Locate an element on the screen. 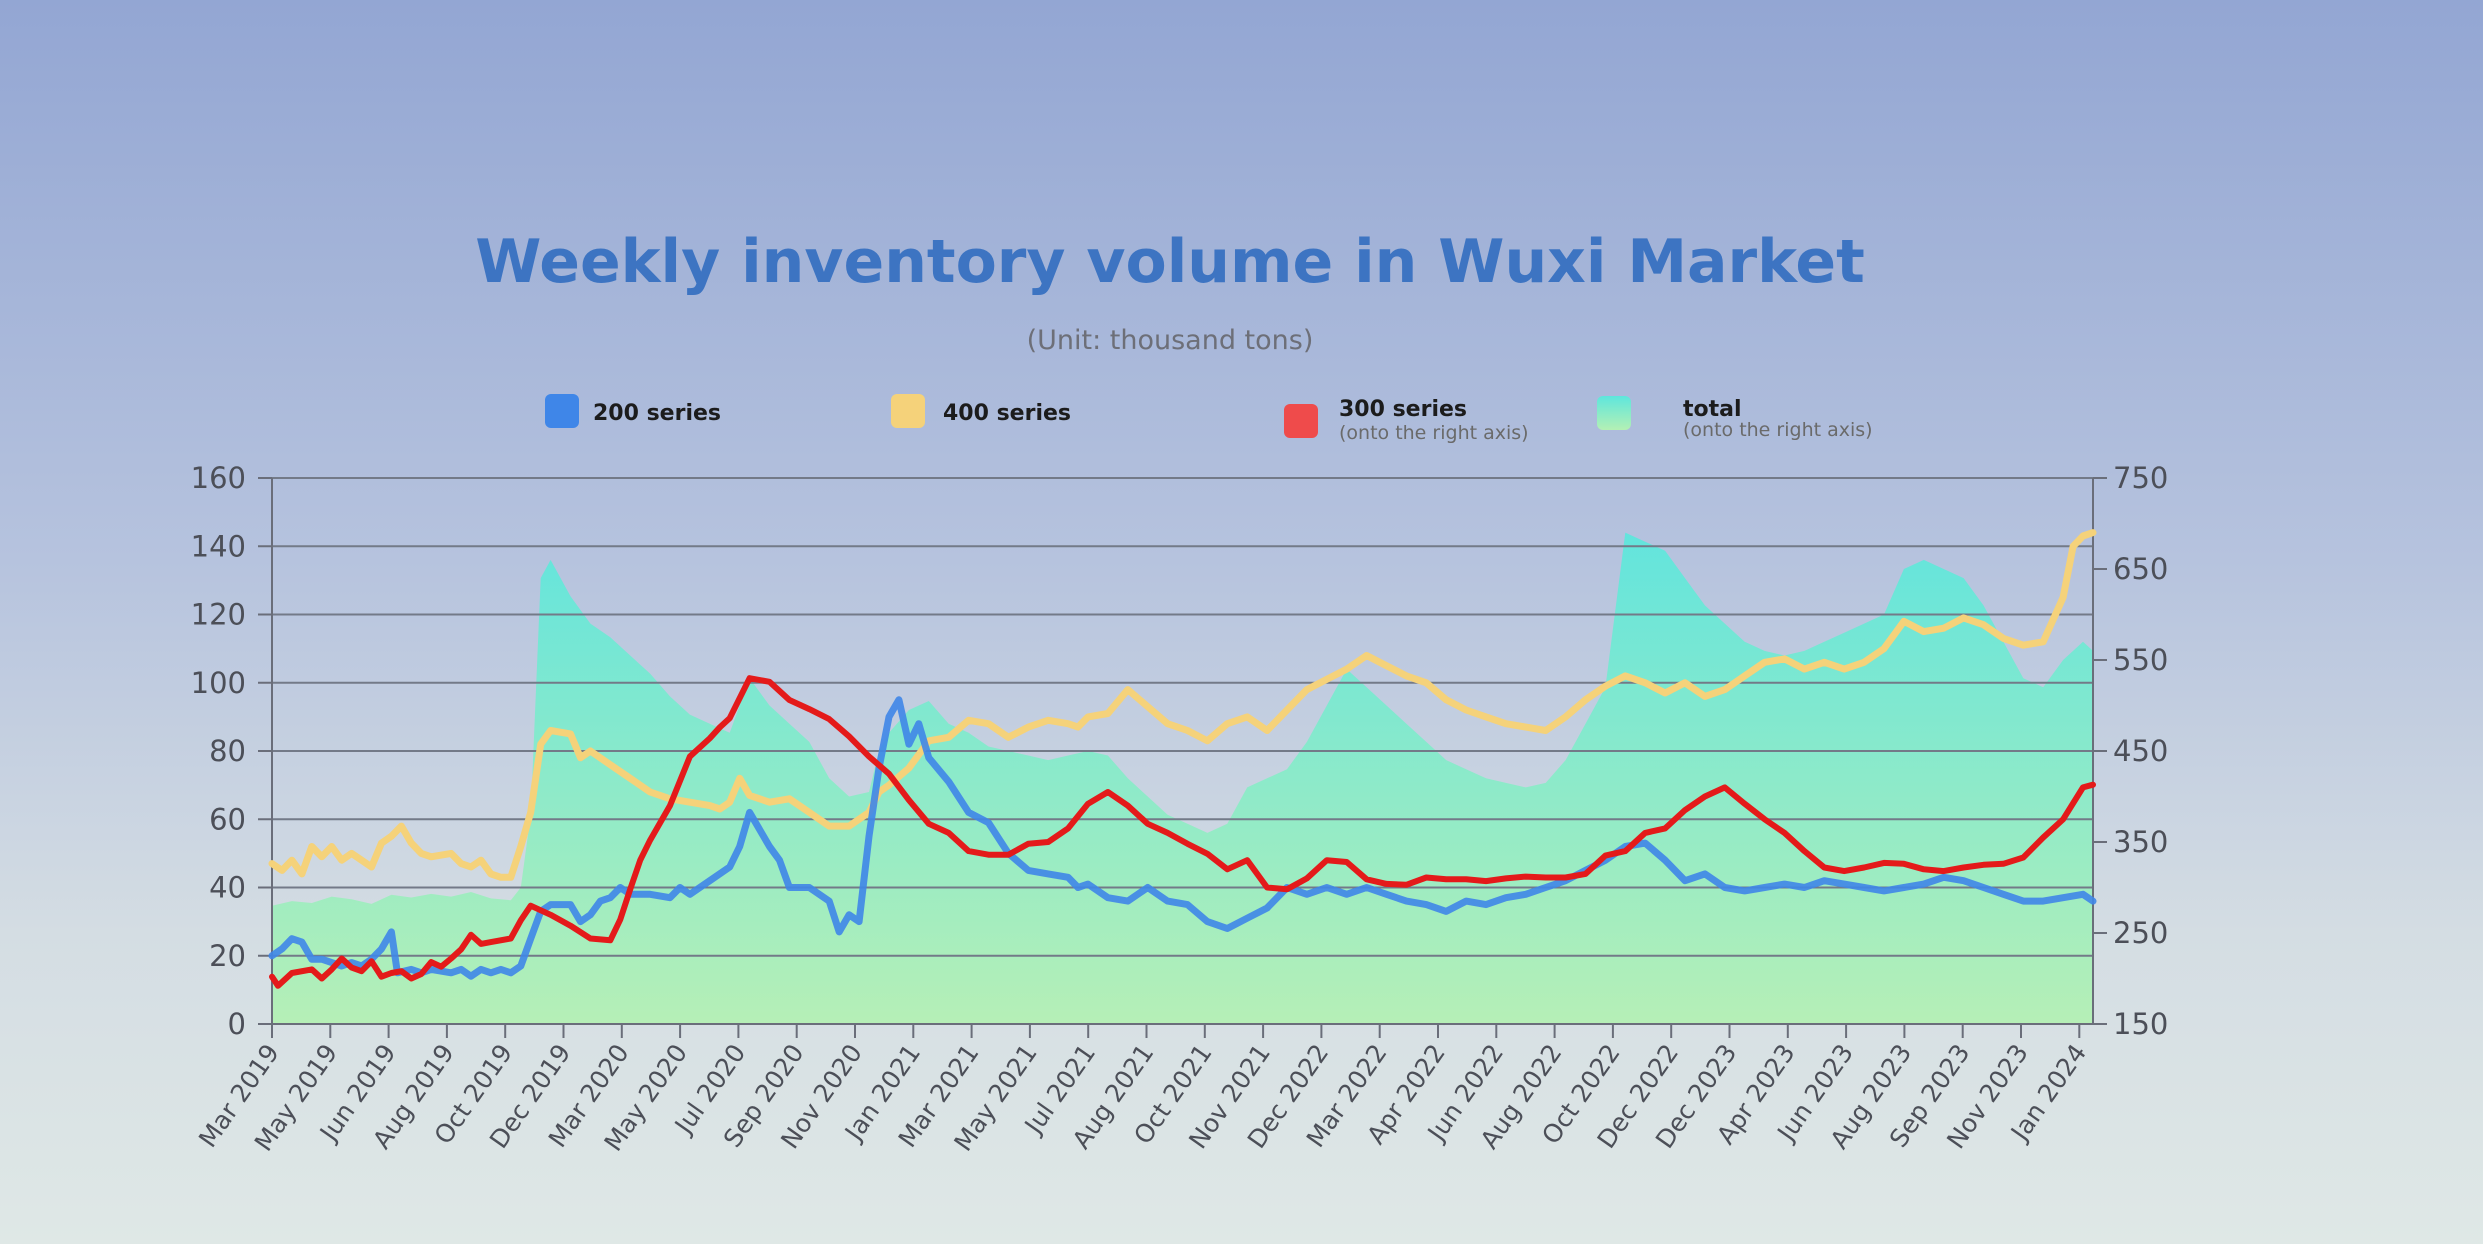 This screenshot has height=1244, width=2483. y-right-tick-label: 650 is located at coordinates (2140, 569).